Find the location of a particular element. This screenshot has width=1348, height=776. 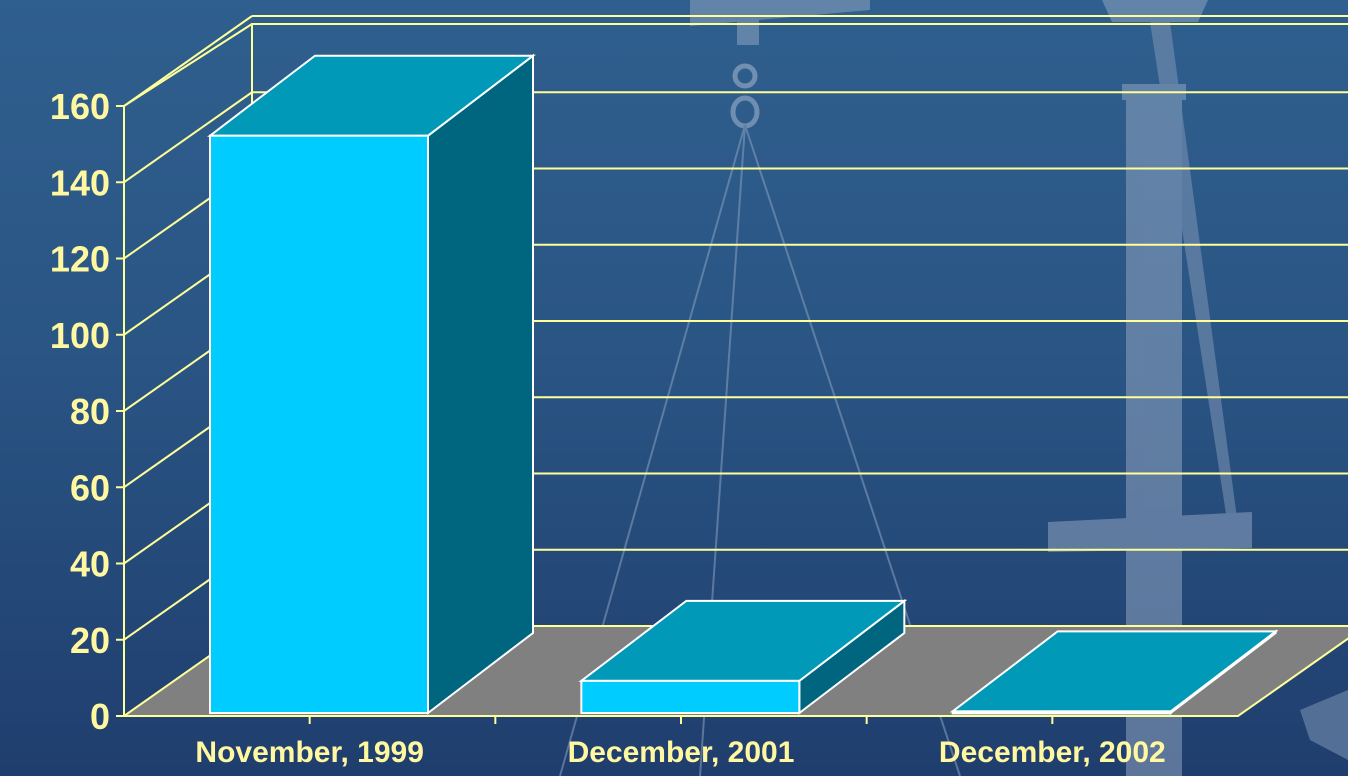

y-tick-label: 120 is located at coordinates (80, 259).